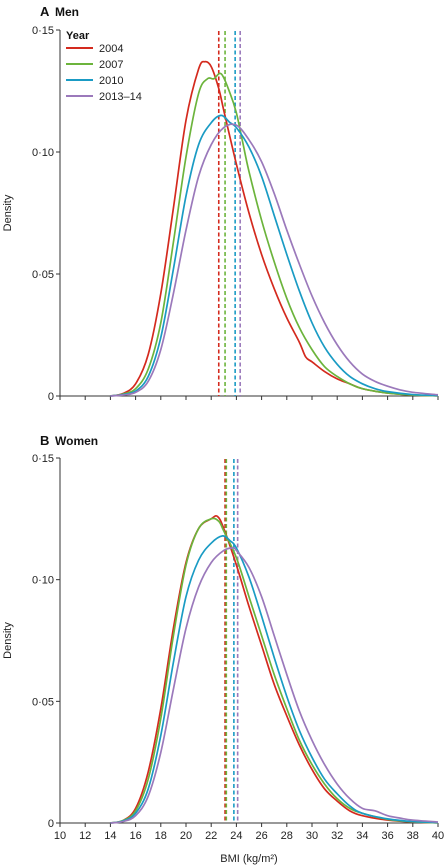 The image size is (448, 868). I want to click on legend-label: 2013–14, so click(120, 97).